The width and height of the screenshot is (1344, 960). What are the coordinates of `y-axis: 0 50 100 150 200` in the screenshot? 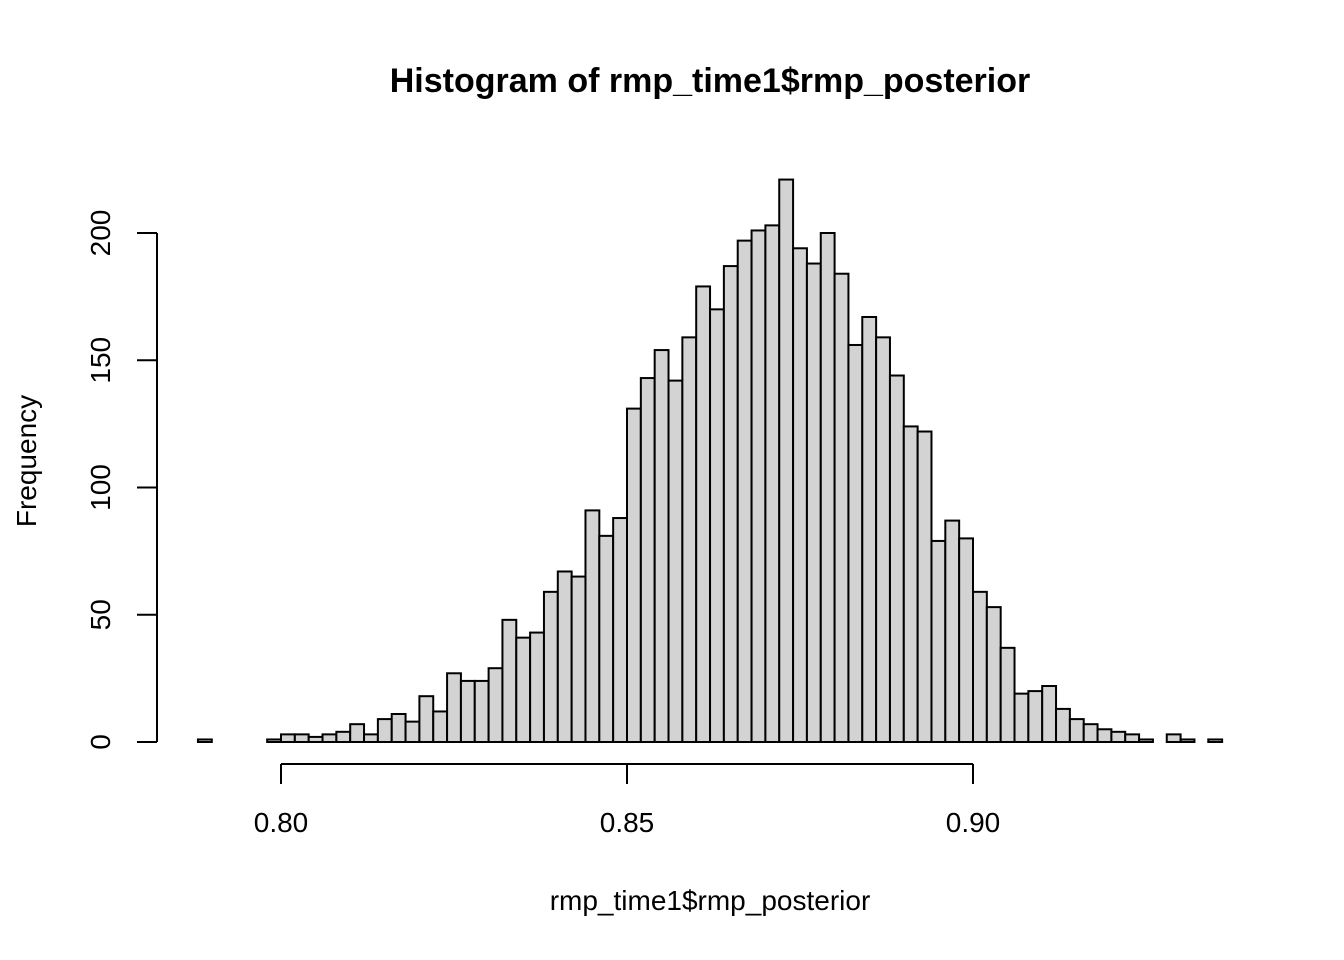 It's located at (121, 480).